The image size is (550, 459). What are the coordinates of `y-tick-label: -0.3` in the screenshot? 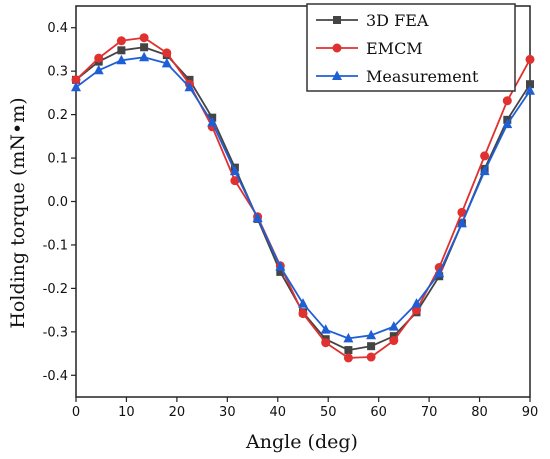 It's located at (55, 332).